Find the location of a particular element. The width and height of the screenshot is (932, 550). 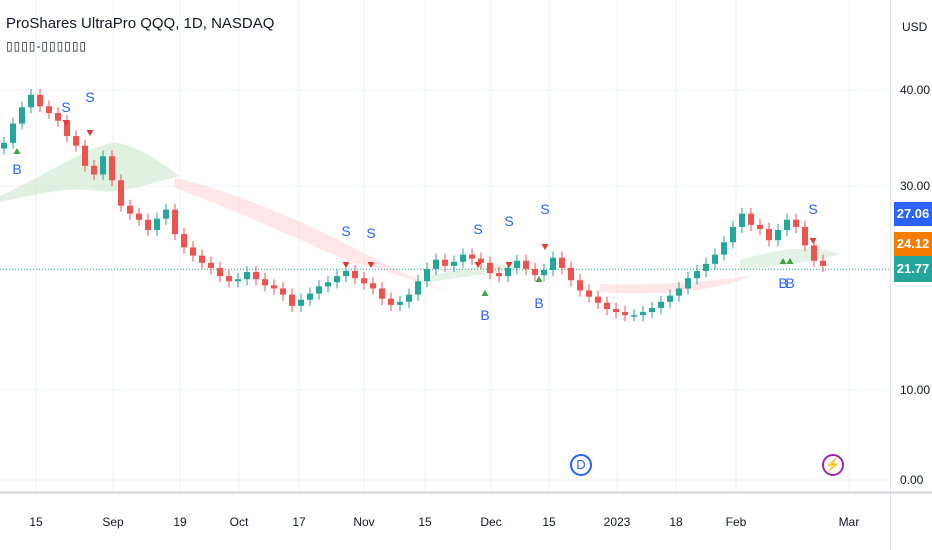

y-tick-label: 10.00 is located at coordinates (915, 390).